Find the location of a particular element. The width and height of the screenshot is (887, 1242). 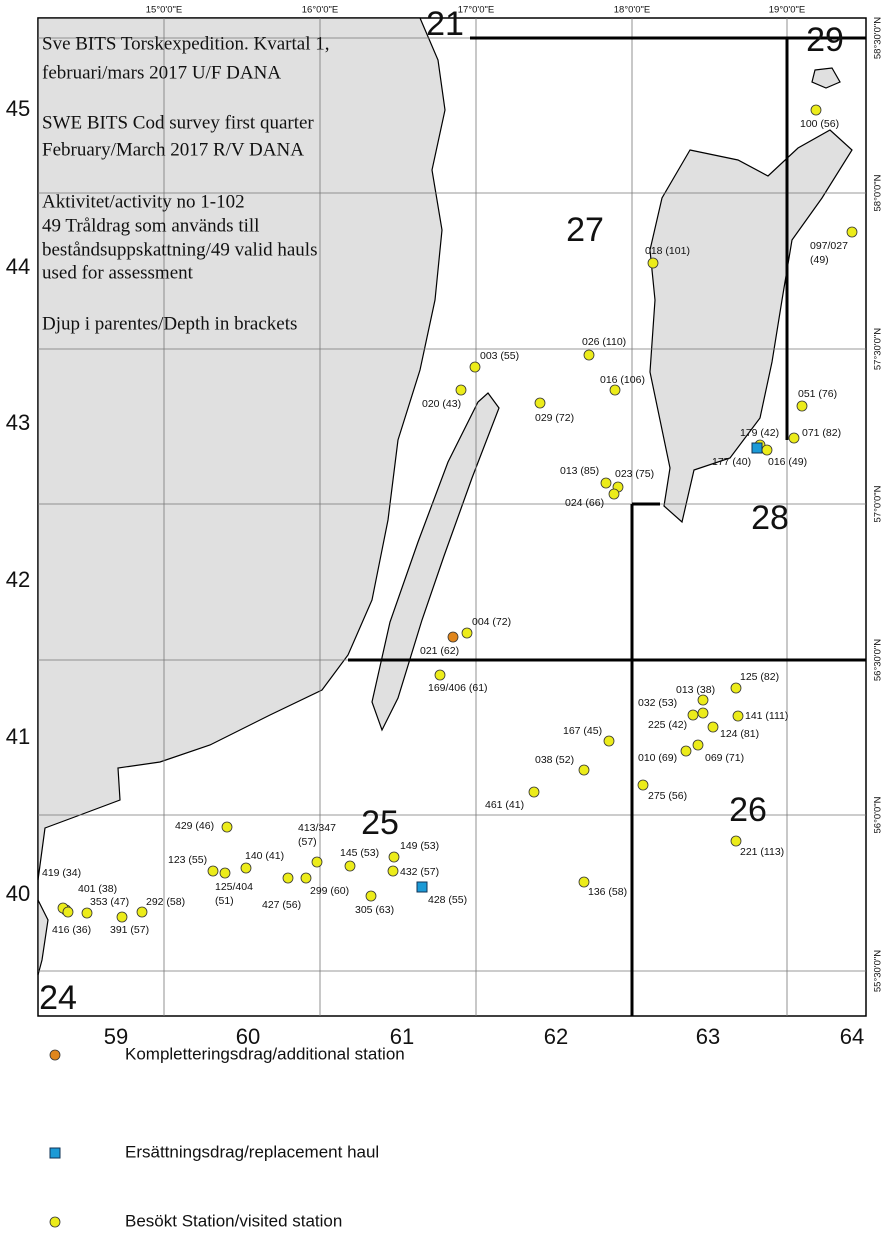

ices-row-label: 41 is located at coordinates (18, 736).